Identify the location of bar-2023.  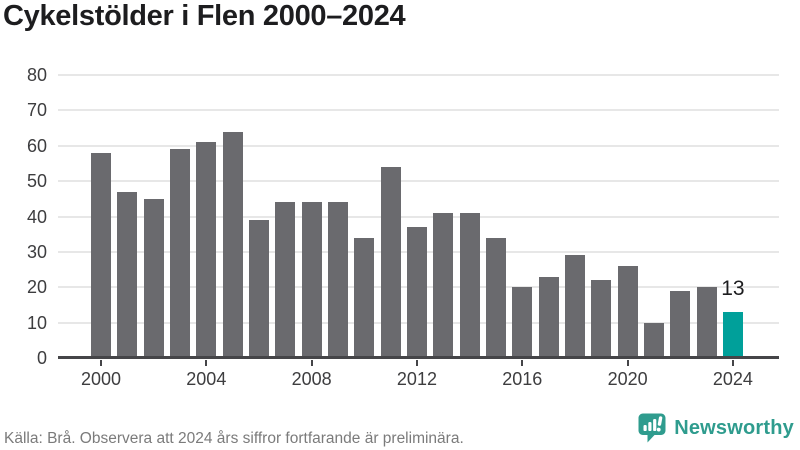
(706, 322).